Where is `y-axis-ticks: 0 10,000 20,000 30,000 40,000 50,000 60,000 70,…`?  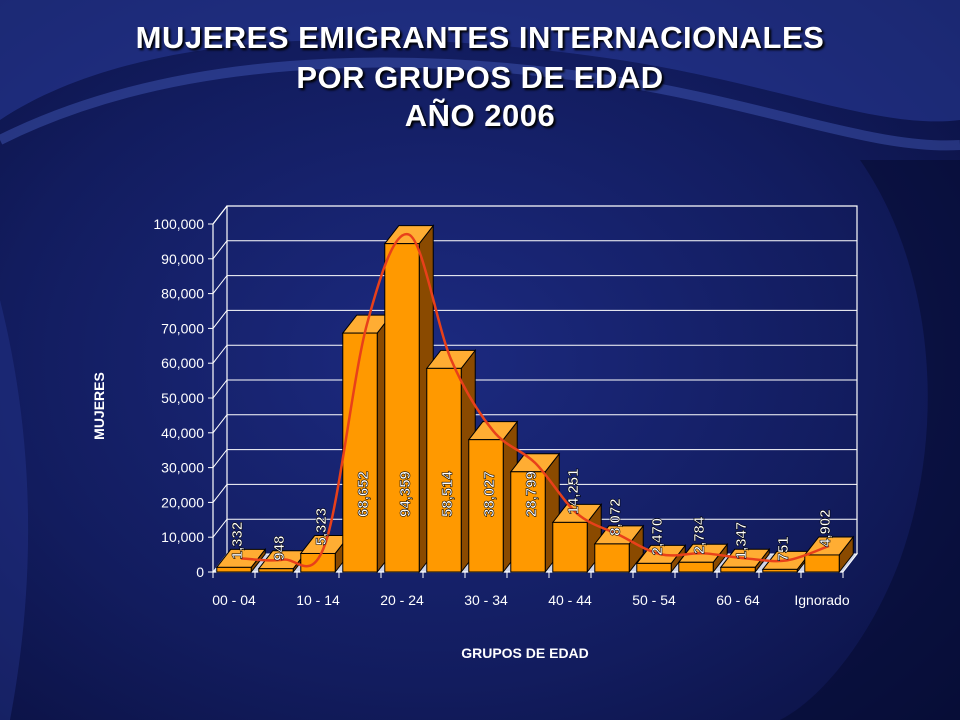
y-axis-ticks: 0 10,000 20,000 30,000 40,000 50,000 60,000 70,… is located at coordinates (183, 398).